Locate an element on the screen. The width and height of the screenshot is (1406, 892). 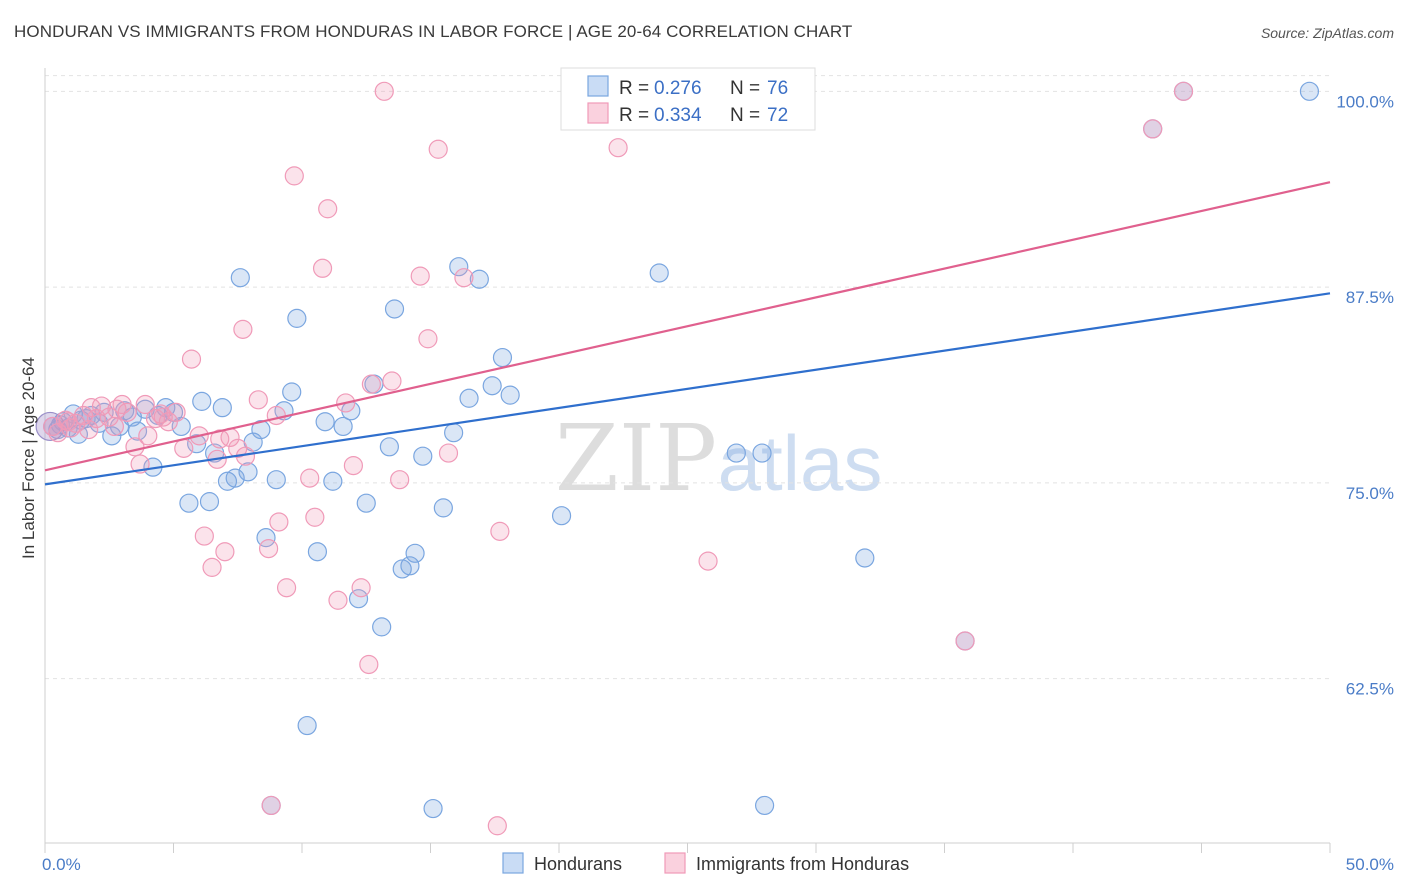
y-tick-labels: 62.5% 75.0% 87.5% 100.0% is located at coordinates (1365, 395).